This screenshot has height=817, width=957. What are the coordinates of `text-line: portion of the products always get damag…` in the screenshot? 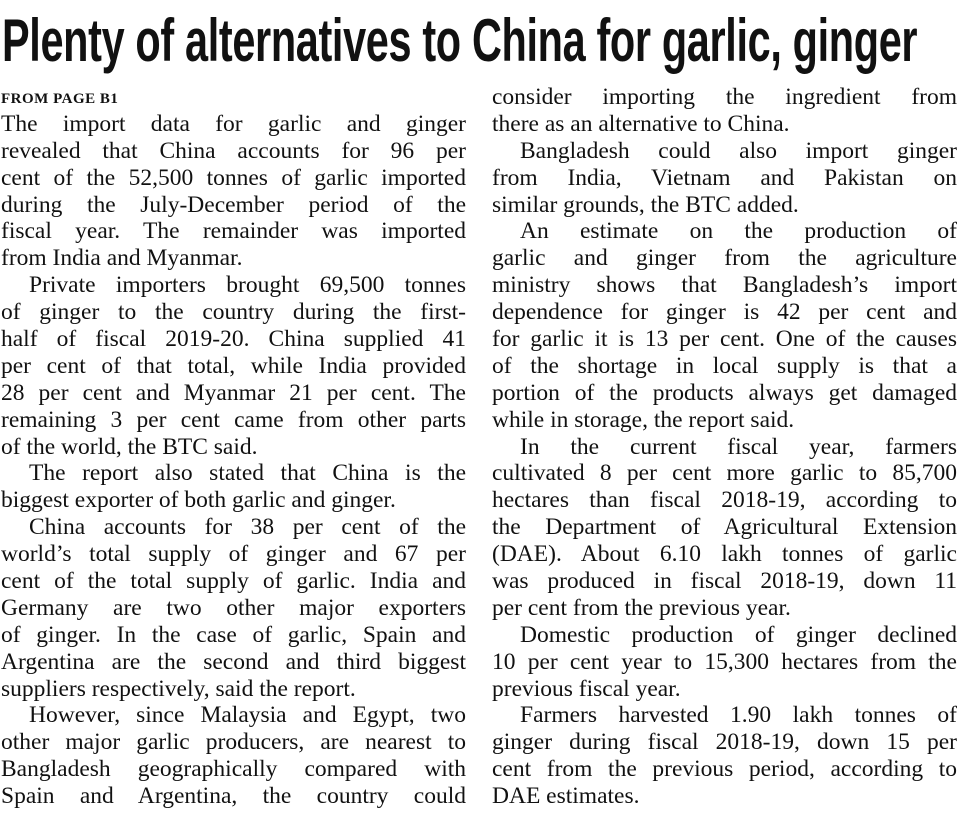 It's located at (724, 392).